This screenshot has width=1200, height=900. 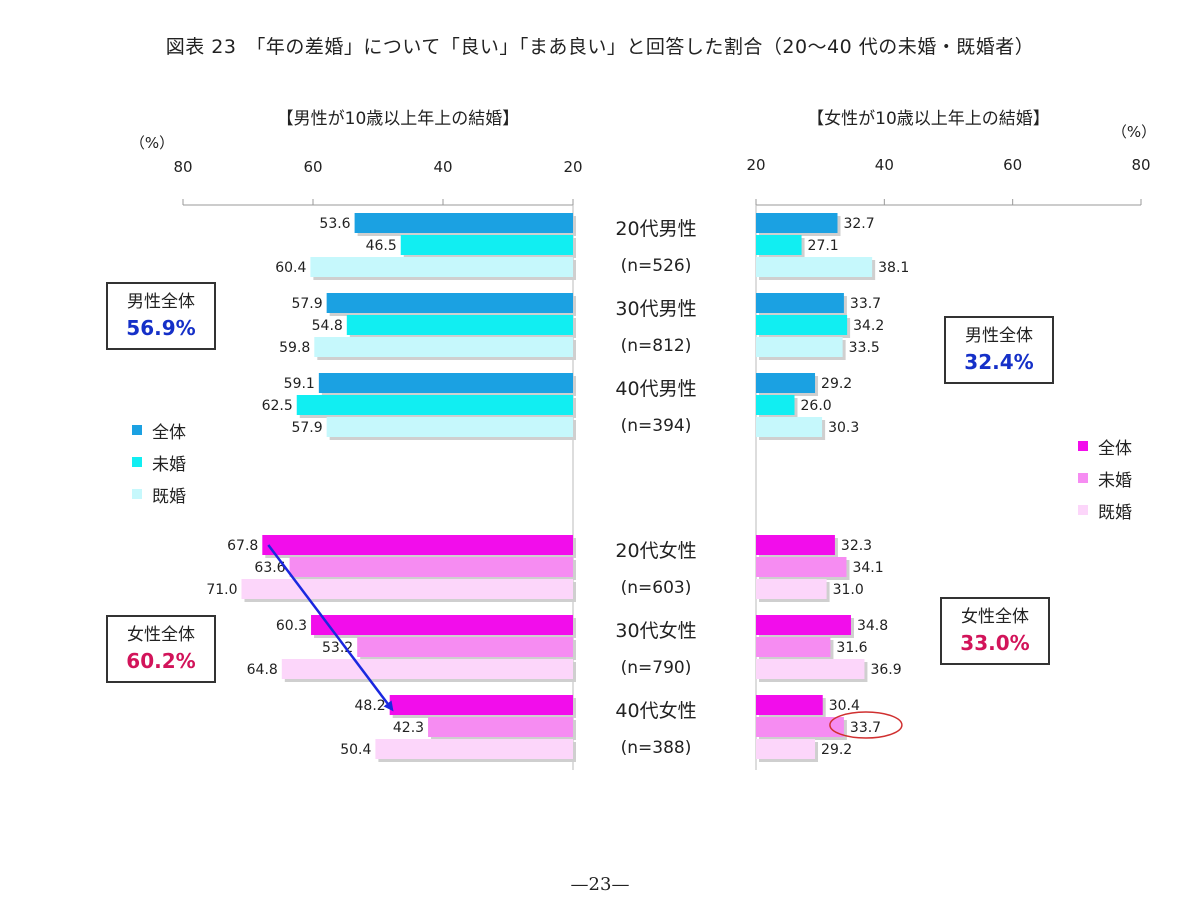 I want to click on summary-value: 33.0%, so click(x=995, y=643).